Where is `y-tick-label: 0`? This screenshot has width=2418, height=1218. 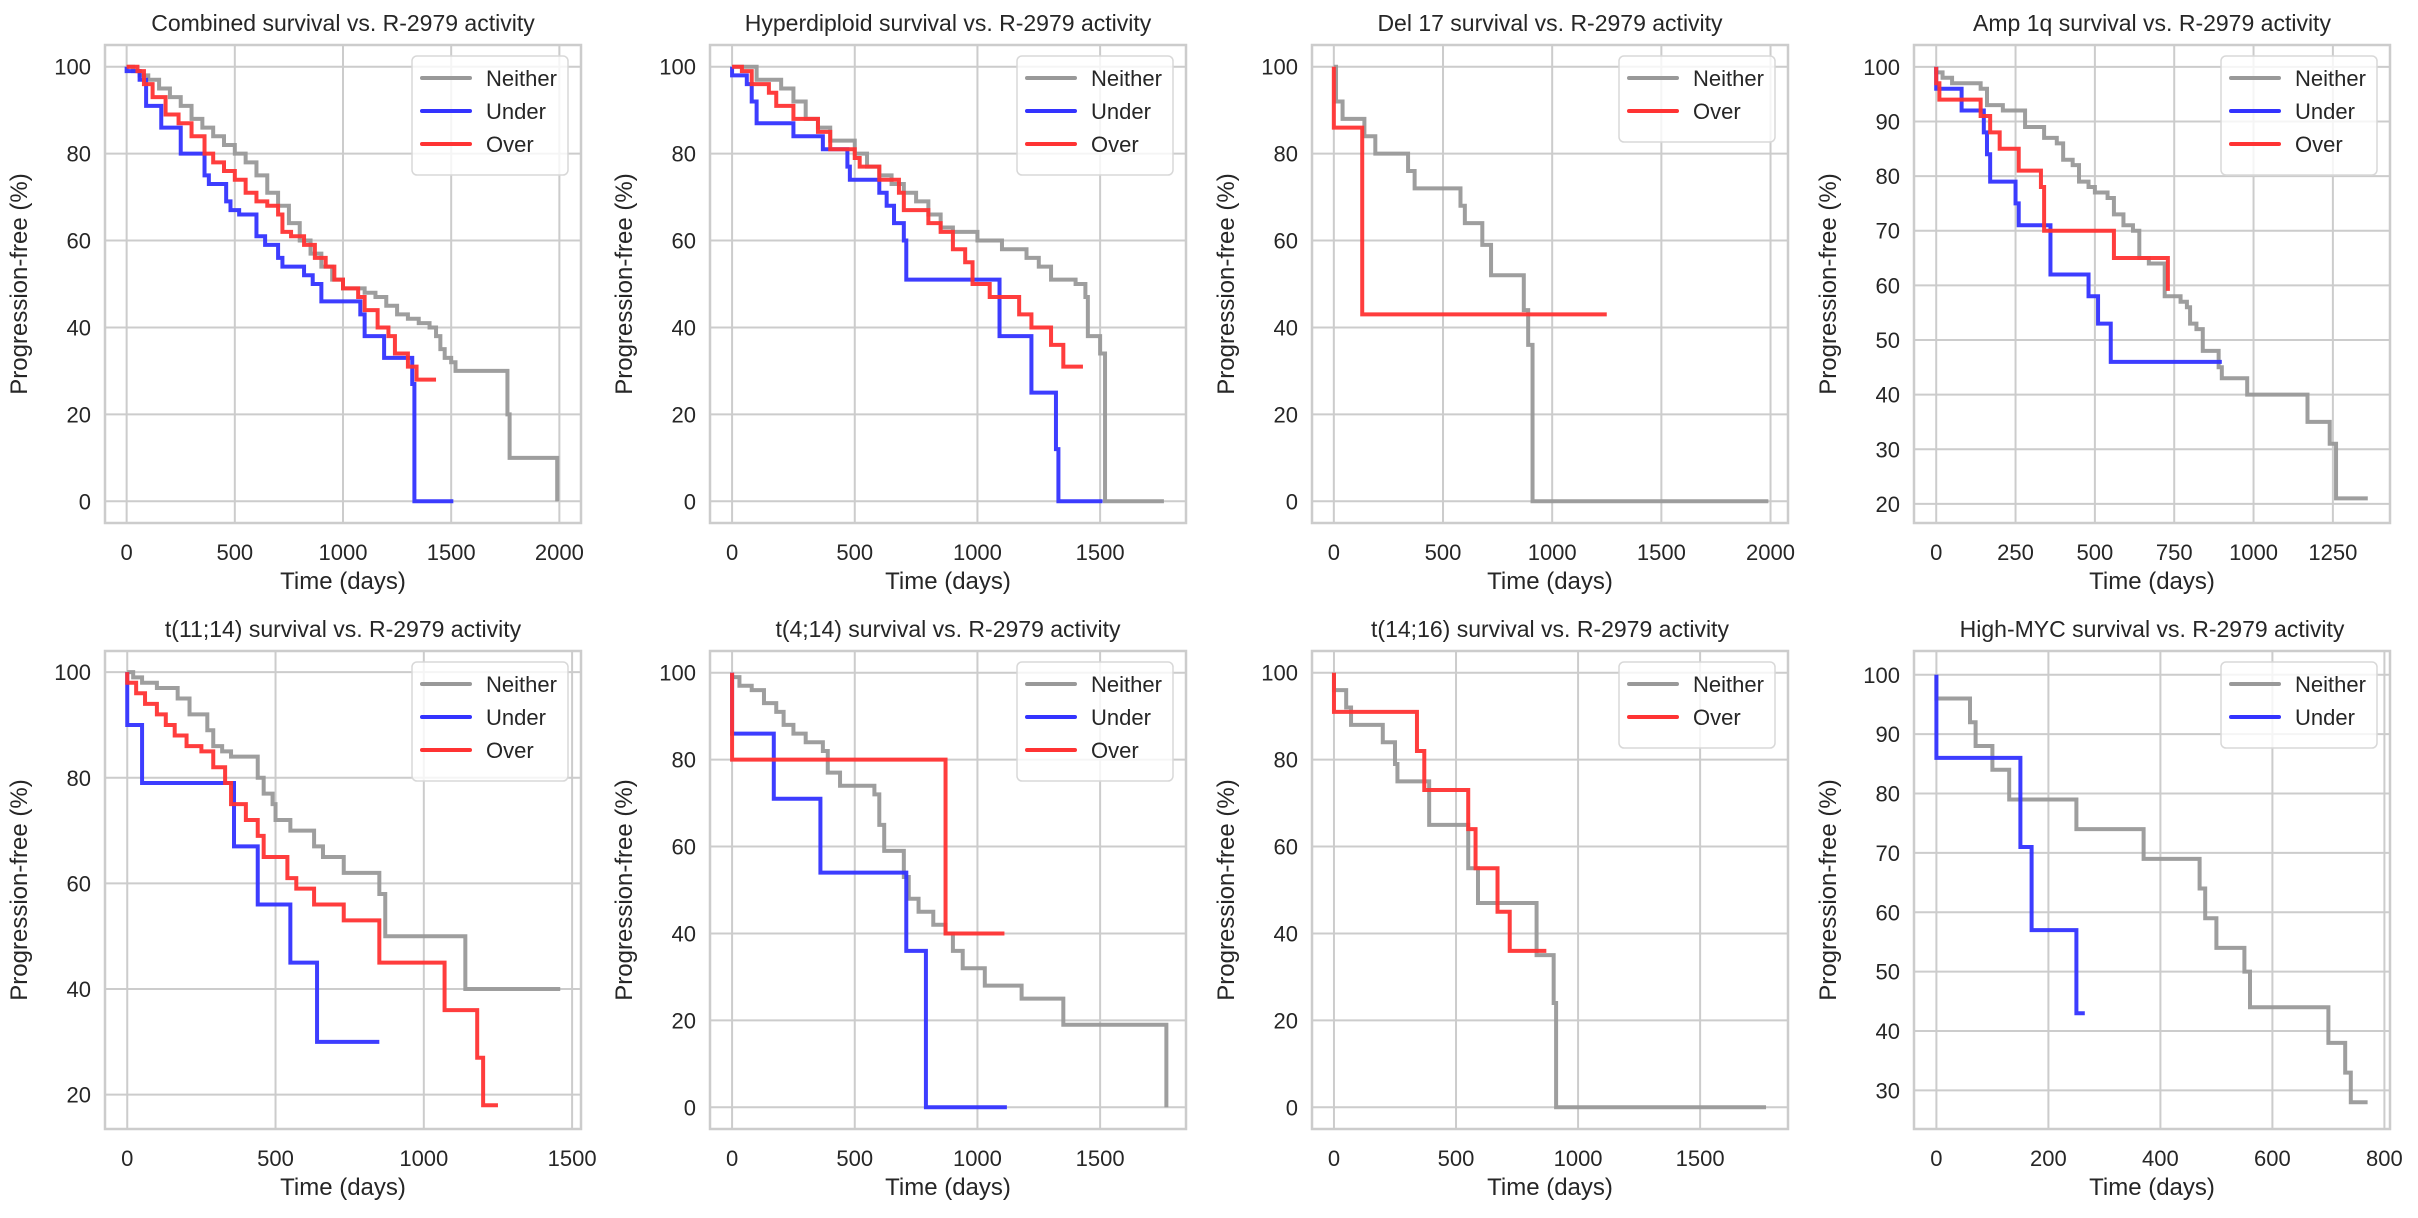
y-tick-label: 0 is located at coordinates (85, 501).